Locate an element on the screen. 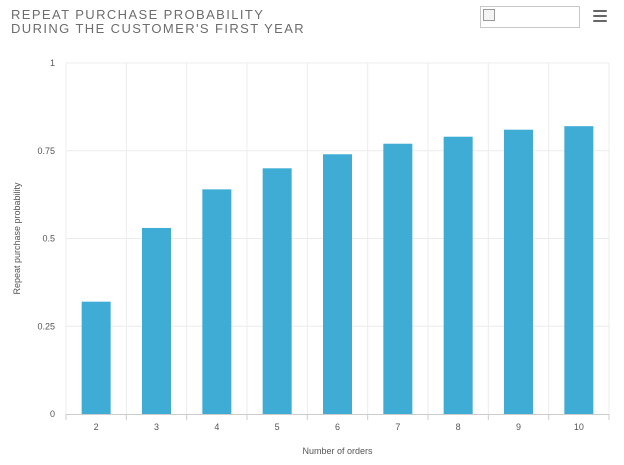 Image resolution: width=624 pixels, height=465 pixels. y-tick-label: 1 is located at coordinates (52, 63).